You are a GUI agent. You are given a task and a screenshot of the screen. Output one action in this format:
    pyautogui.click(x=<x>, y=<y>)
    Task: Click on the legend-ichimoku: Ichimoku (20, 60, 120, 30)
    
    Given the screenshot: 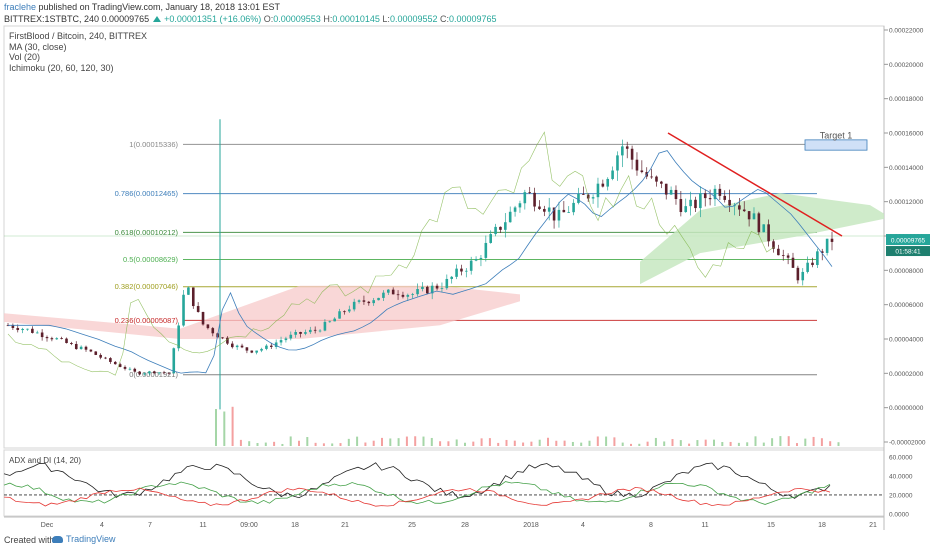 What is the action you would take?
    pyautogui.click(x=61, y=67)
    